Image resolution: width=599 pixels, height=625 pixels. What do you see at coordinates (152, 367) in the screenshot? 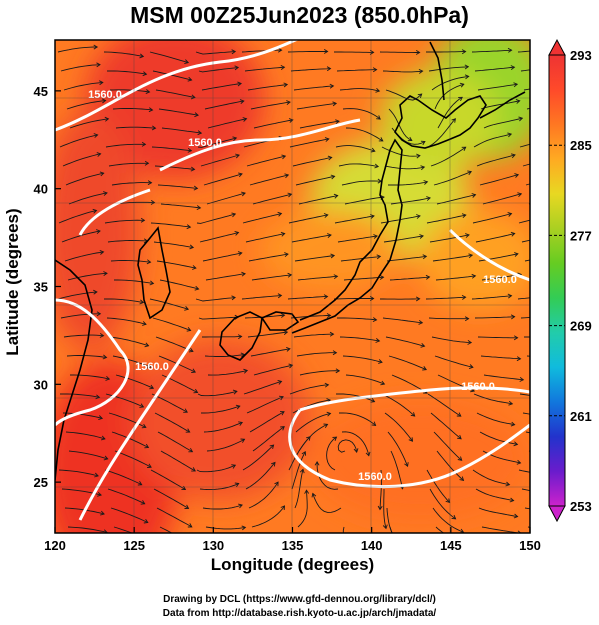
I see `contour-label: 1560.0` at bounding box center [152, 367].